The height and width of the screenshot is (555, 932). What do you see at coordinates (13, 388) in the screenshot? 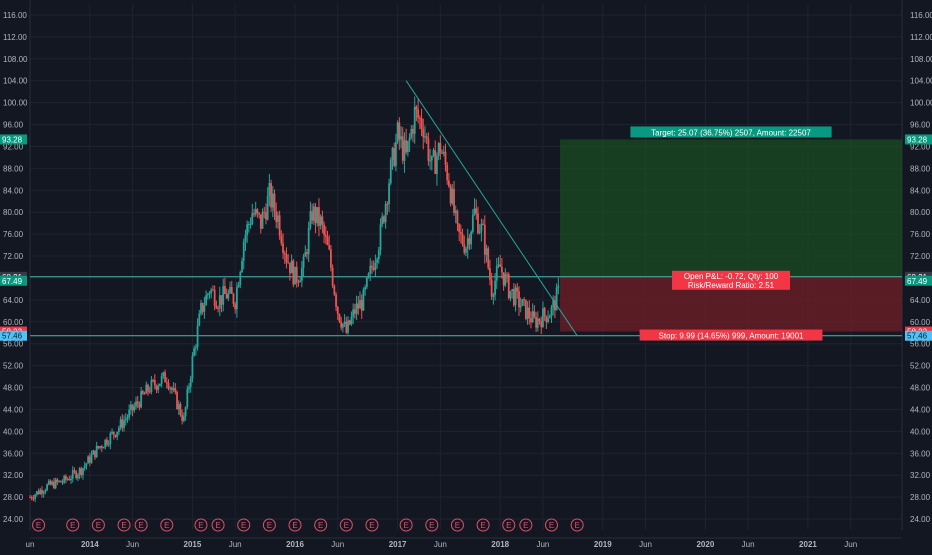
I see `y-tick-label-left: 48.00` at bounding box center [13, 388].